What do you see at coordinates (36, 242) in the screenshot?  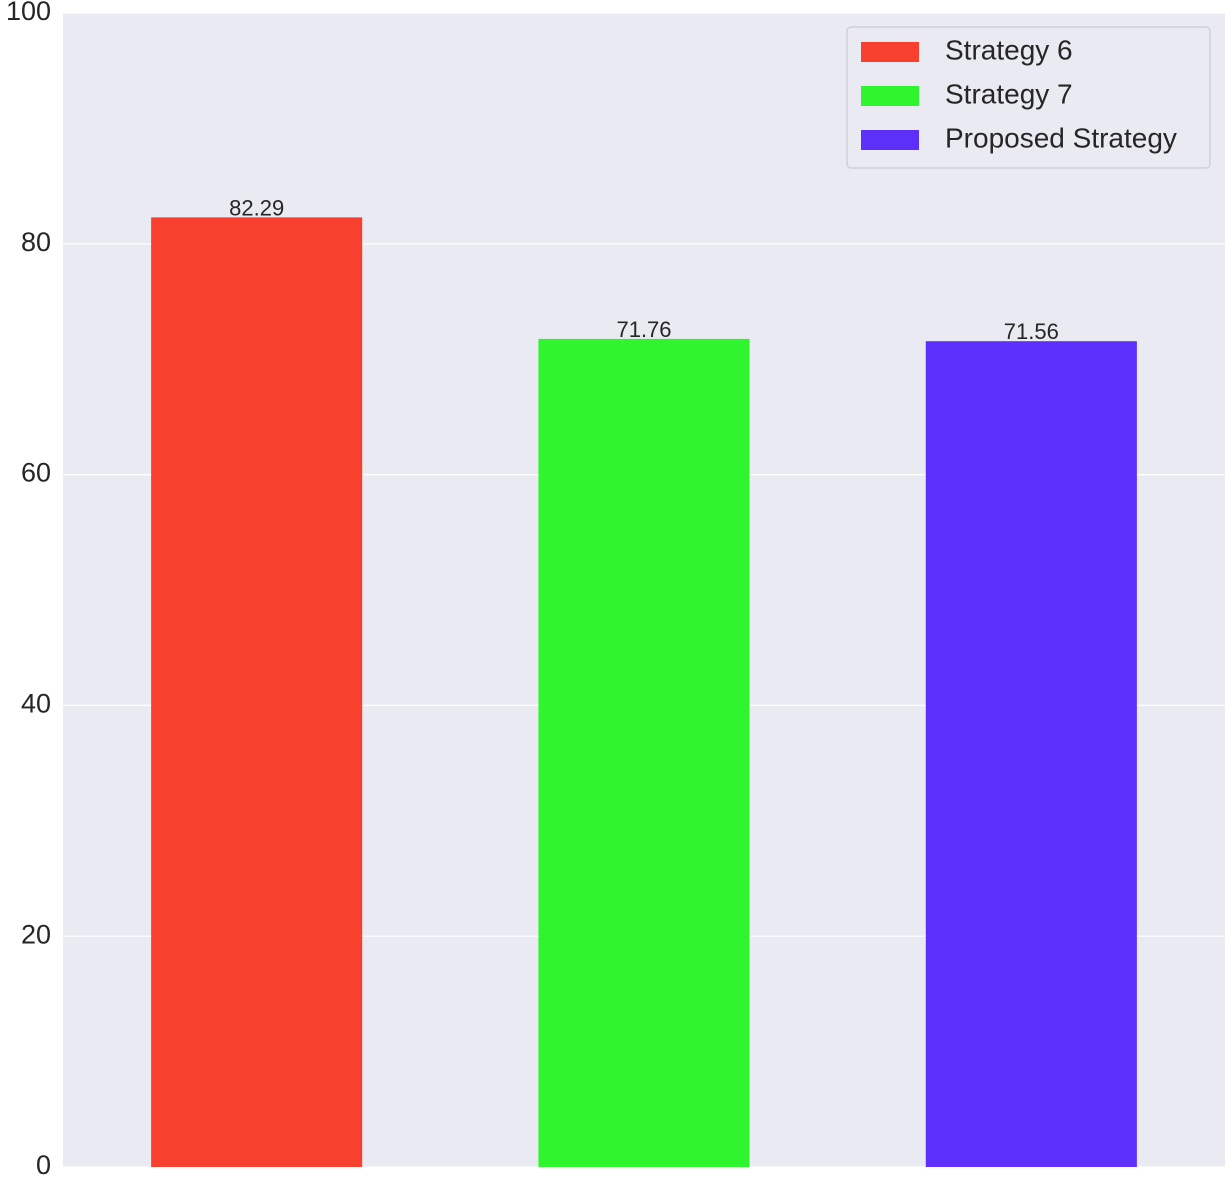 I see `y-tick-label: 80` at bounding box center [36, 242].